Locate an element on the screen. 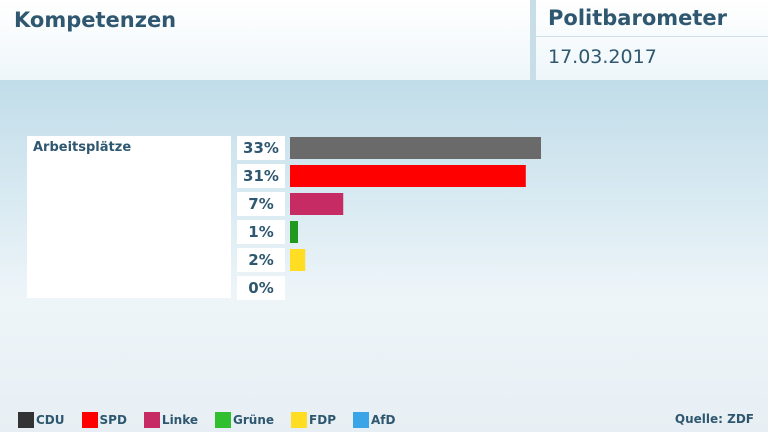 This screenshot has height=432, width=768. value-label-spd: 31% is located at coordinates (261, 176).